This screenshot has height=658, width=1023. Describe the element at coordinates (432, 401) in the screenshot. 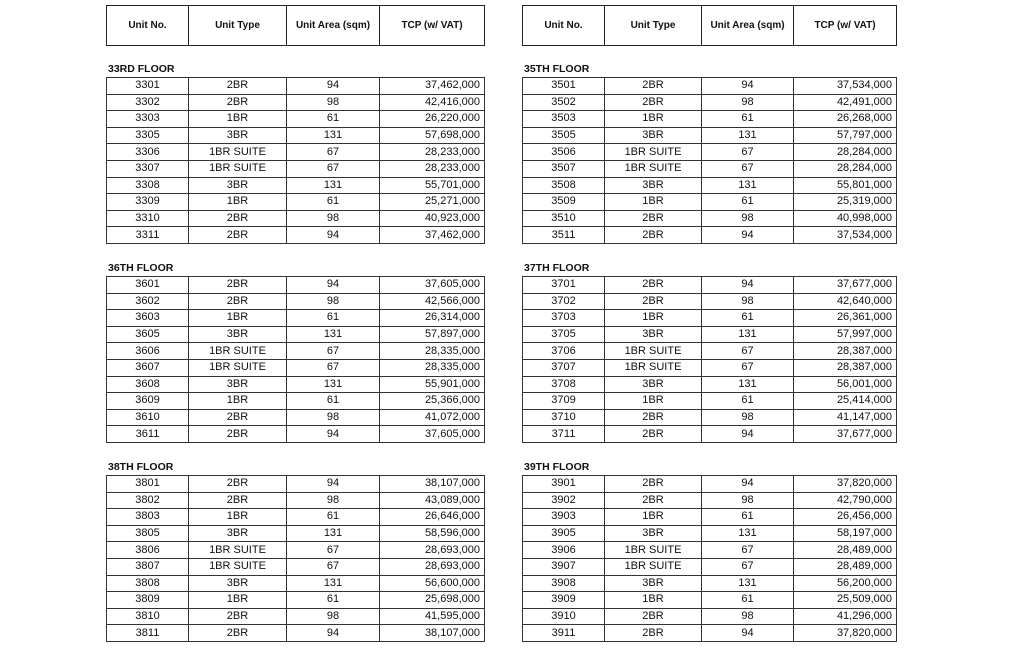

I see `tcp-cell: 25,366,000` at that location.